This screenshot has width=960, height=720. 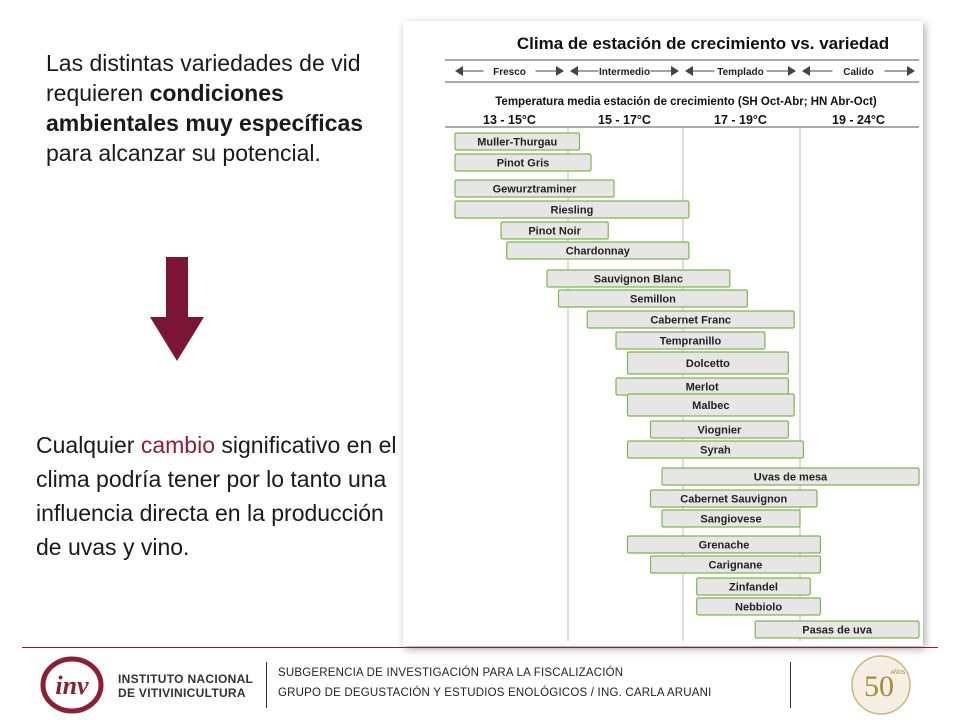 I want to click on anniversary-label: AÑOS, so click(x=898, y=672).